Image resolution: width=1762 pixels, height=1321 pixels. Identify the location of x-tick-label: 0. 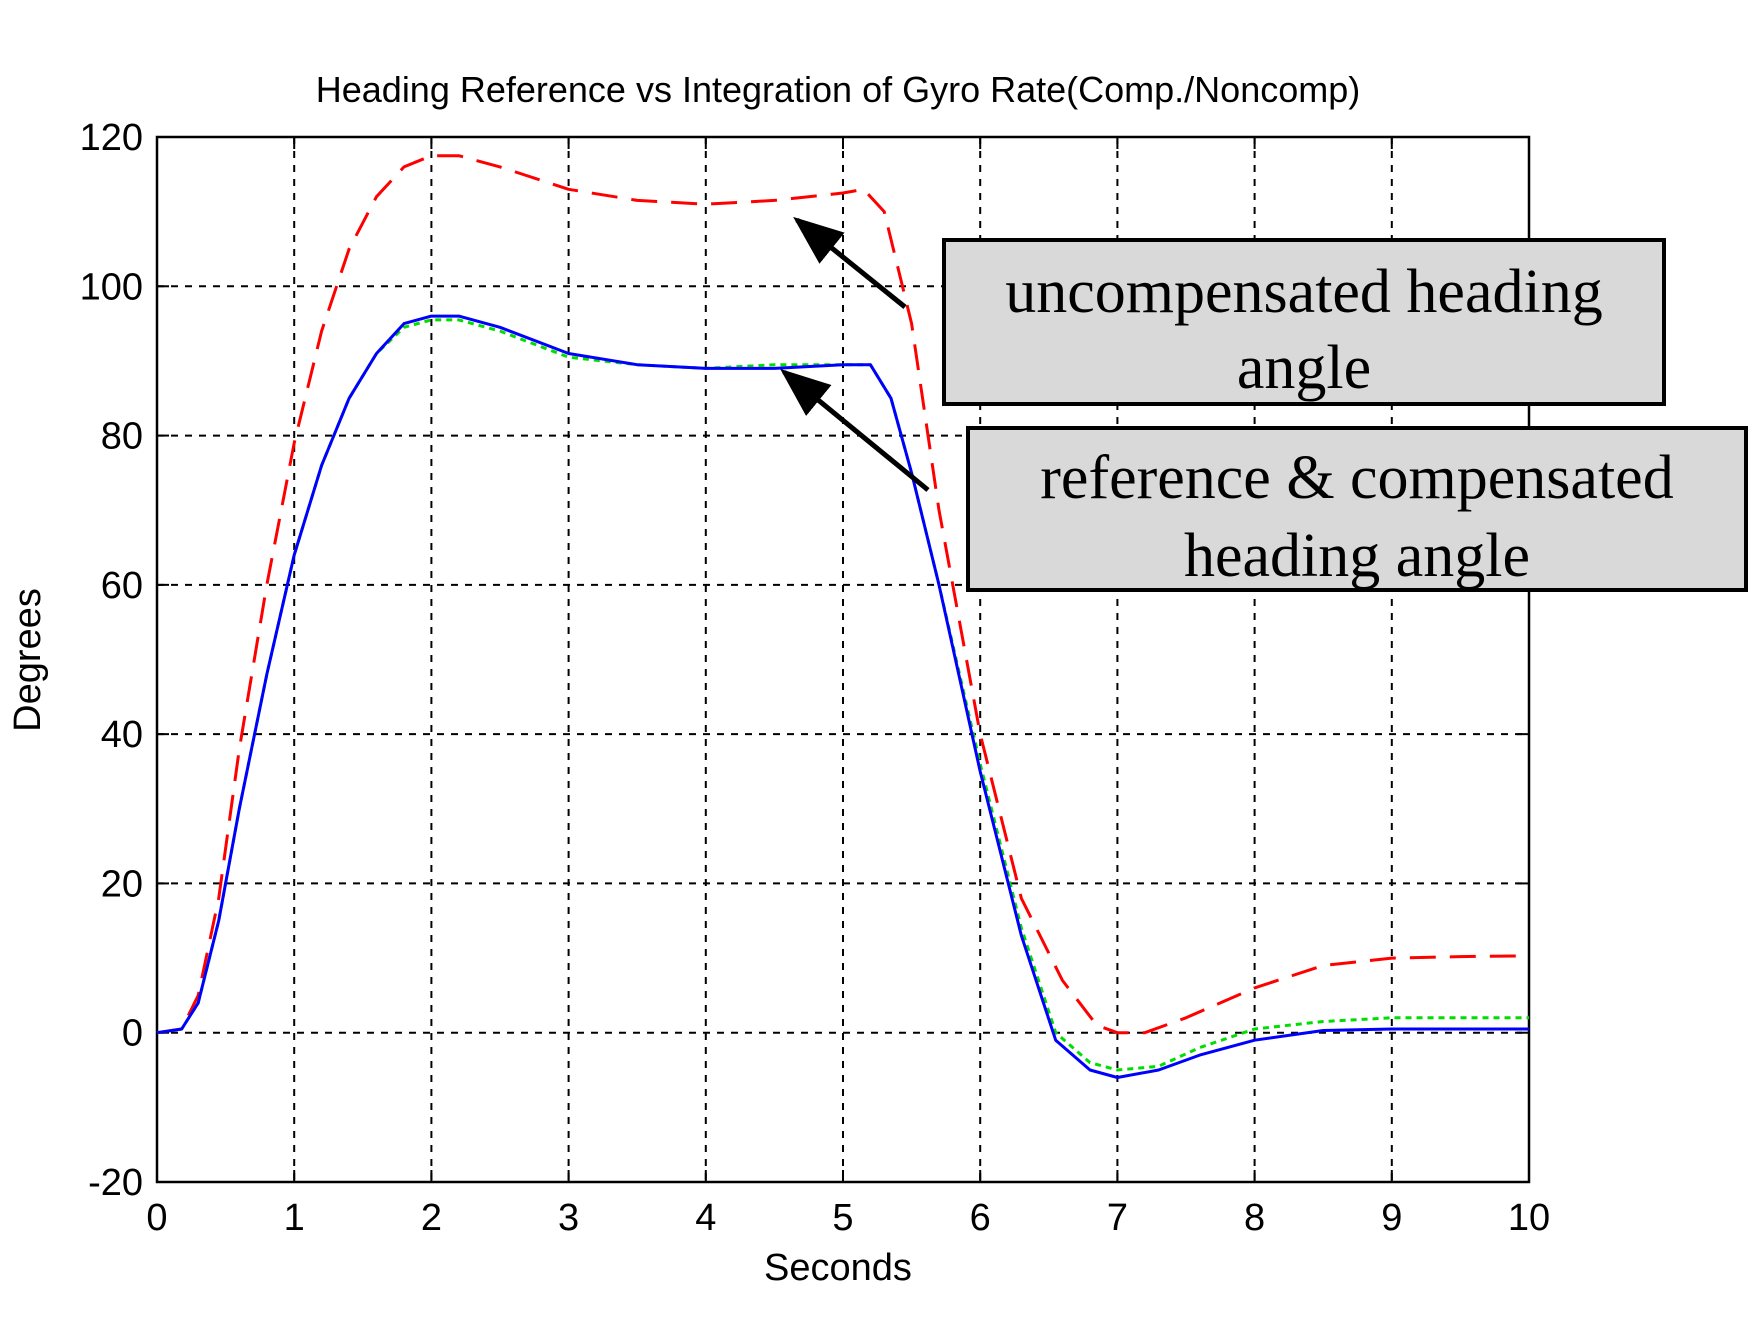
(156, 1218).